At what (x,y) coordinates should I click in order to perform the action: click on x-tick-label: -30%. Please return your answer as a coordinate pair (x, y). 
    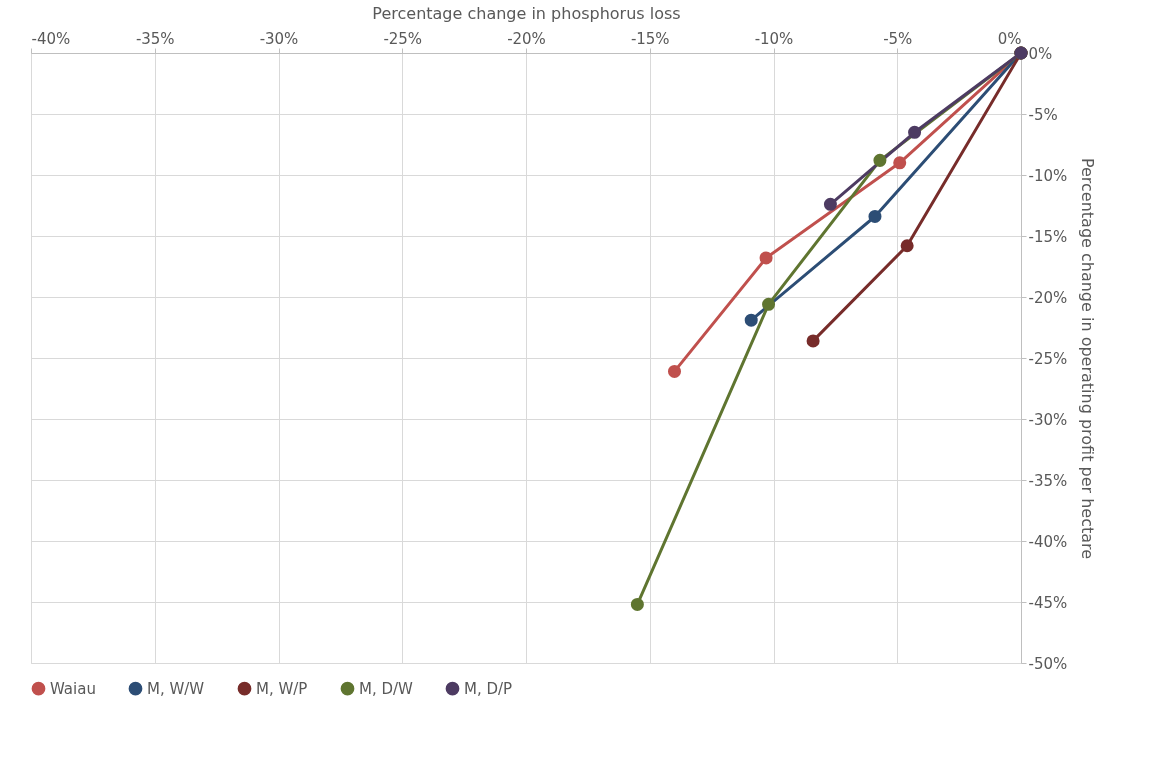
    Looking at the image, I should click on (279, 38).